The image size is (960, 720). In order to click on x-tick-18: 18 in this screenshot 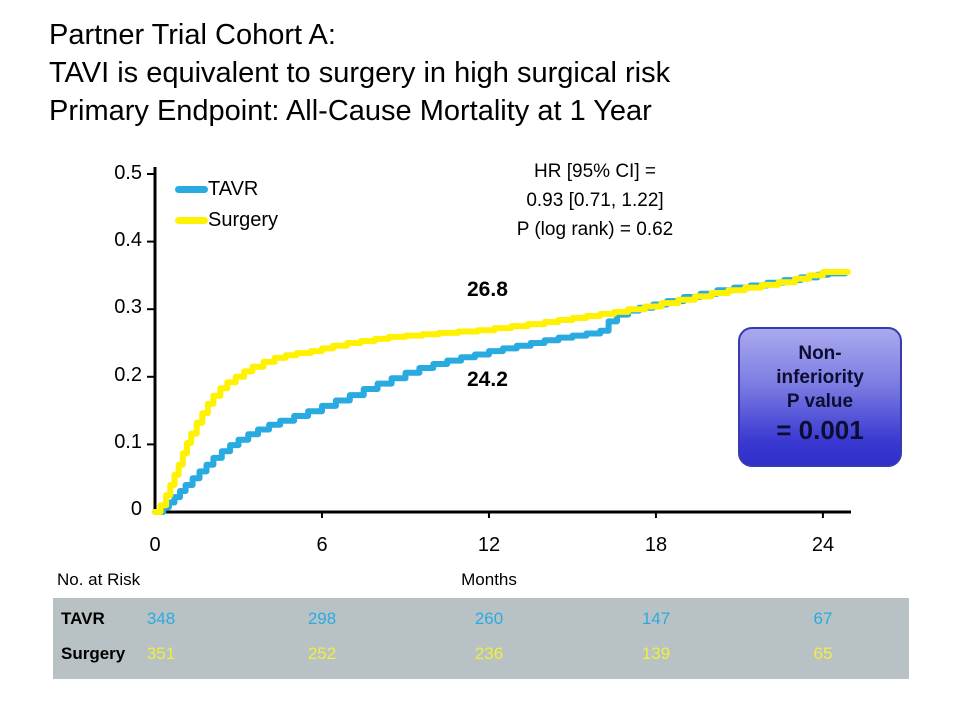, I will do `click(656, 545)`.